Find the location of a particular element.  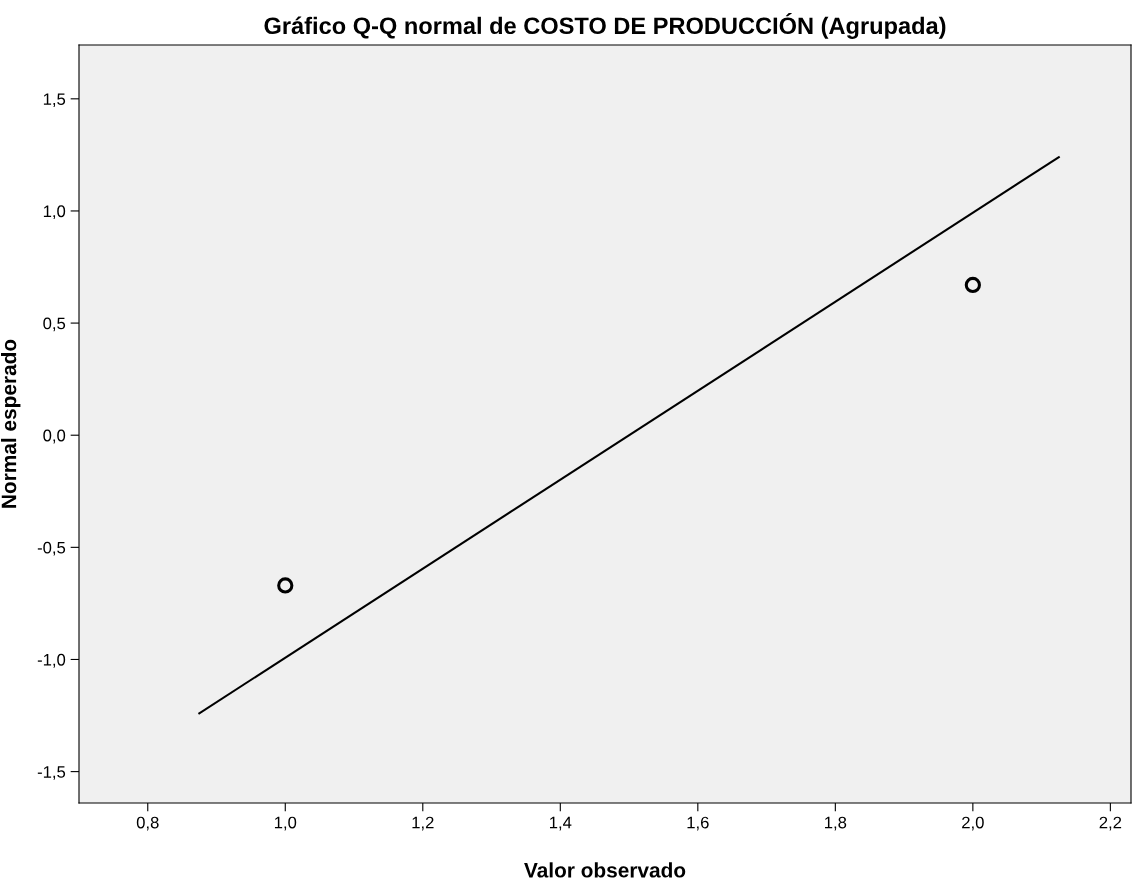

y-axis-title: Normal esperado is located at coordinates (11, 423).